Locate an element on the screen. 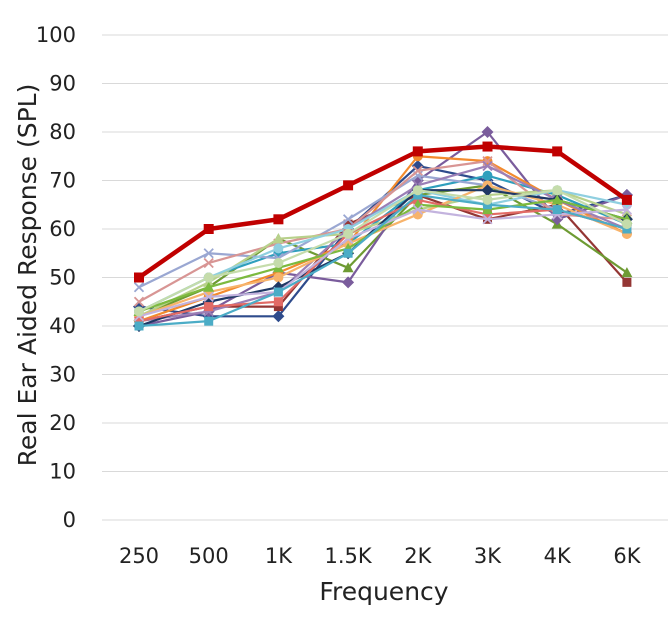 The height and width of the screenshot is (618, 672). x-tick-label: 4K is located at coordinates (558, 556).